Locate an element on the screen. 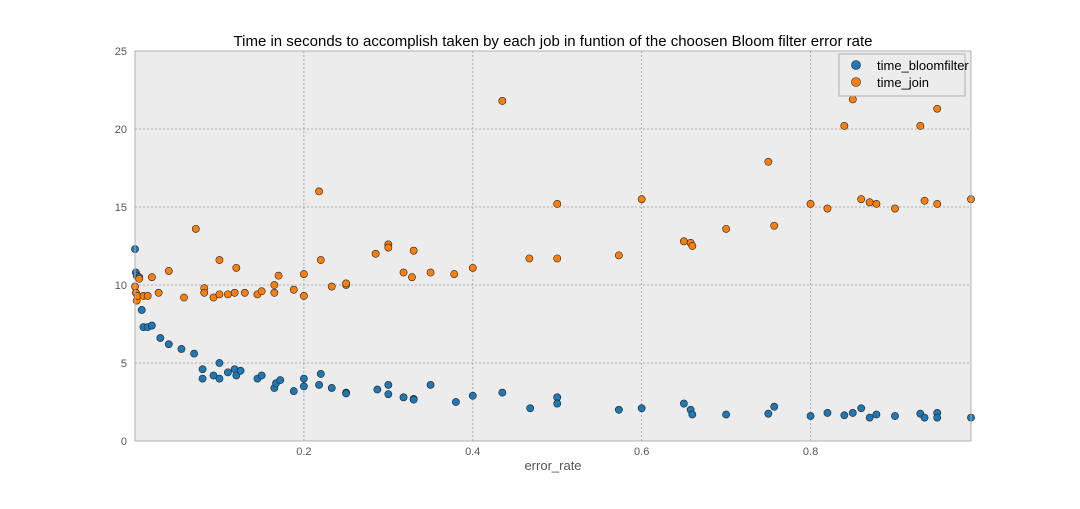  legend-box is located at coordinates (902, 75).